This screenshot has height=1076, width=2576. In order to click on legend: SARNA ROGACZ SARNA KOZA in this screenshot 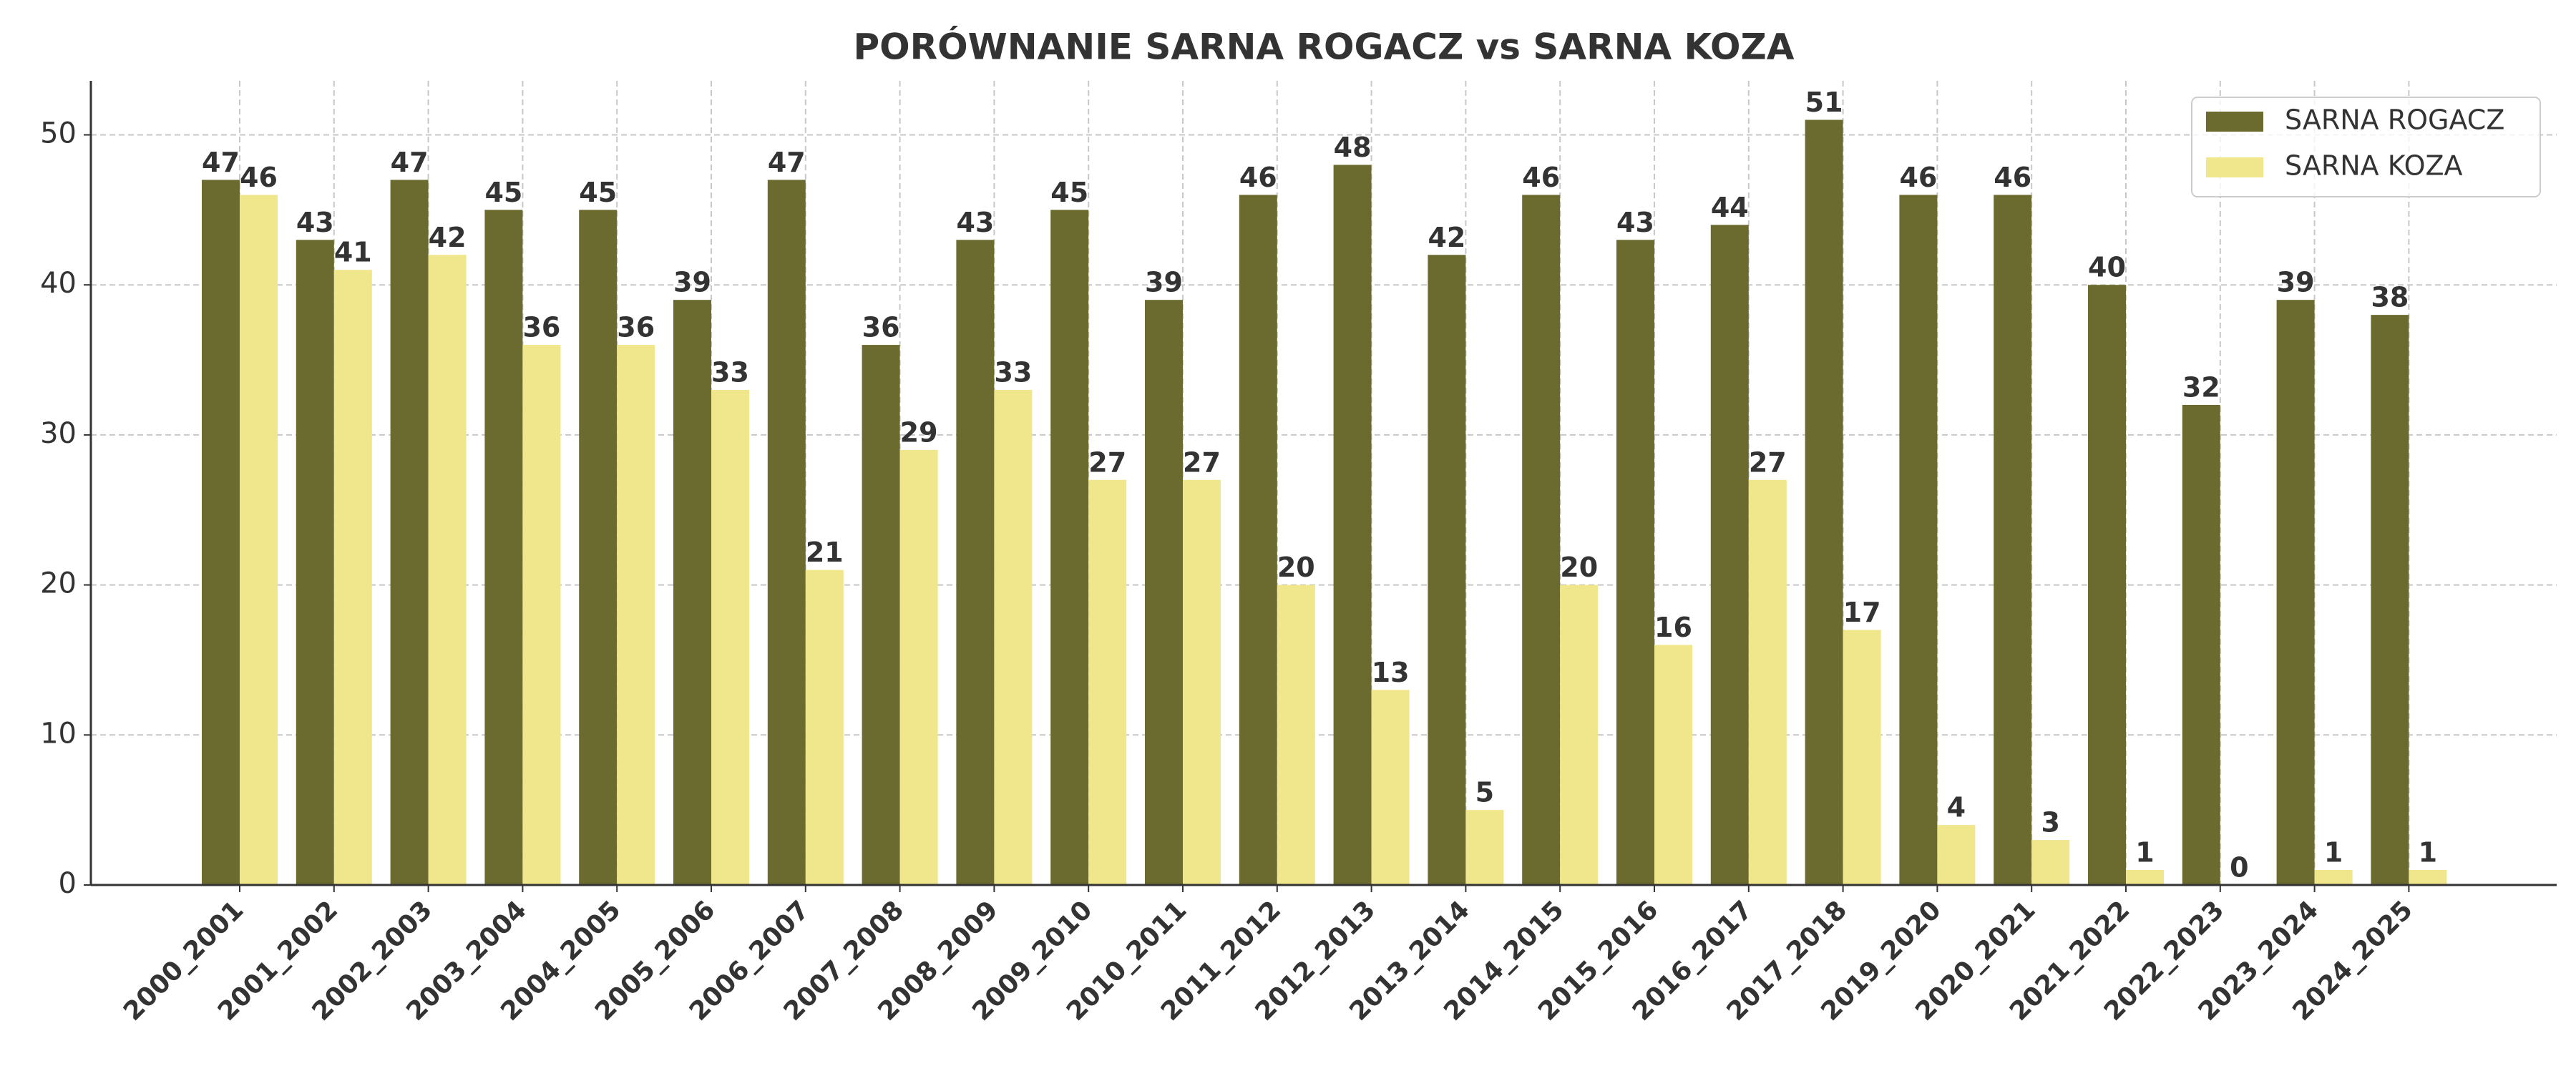, I will do `click(2366, 147)`.